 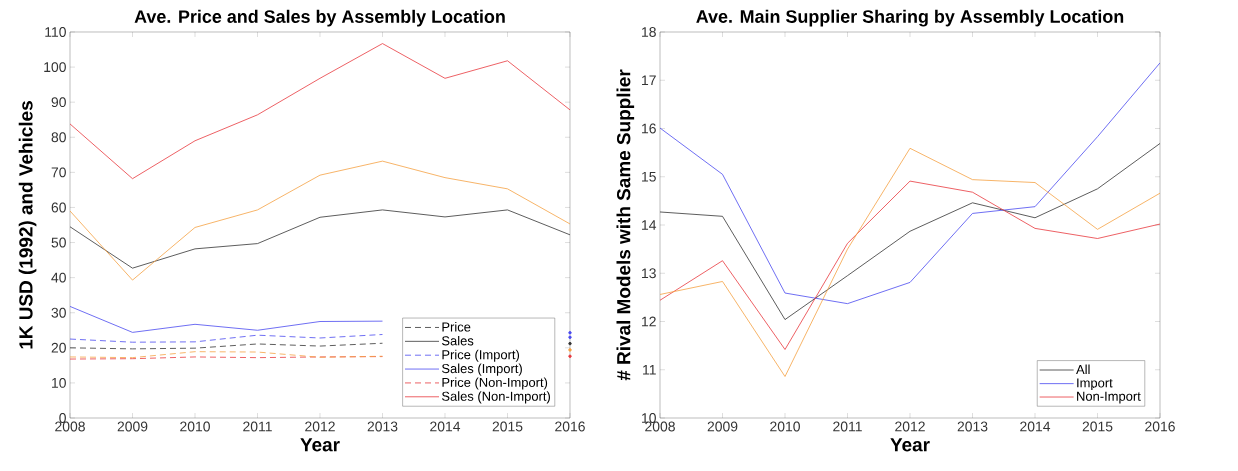 I want to click on y-tick-label: 90, so click(x=58, y=102).